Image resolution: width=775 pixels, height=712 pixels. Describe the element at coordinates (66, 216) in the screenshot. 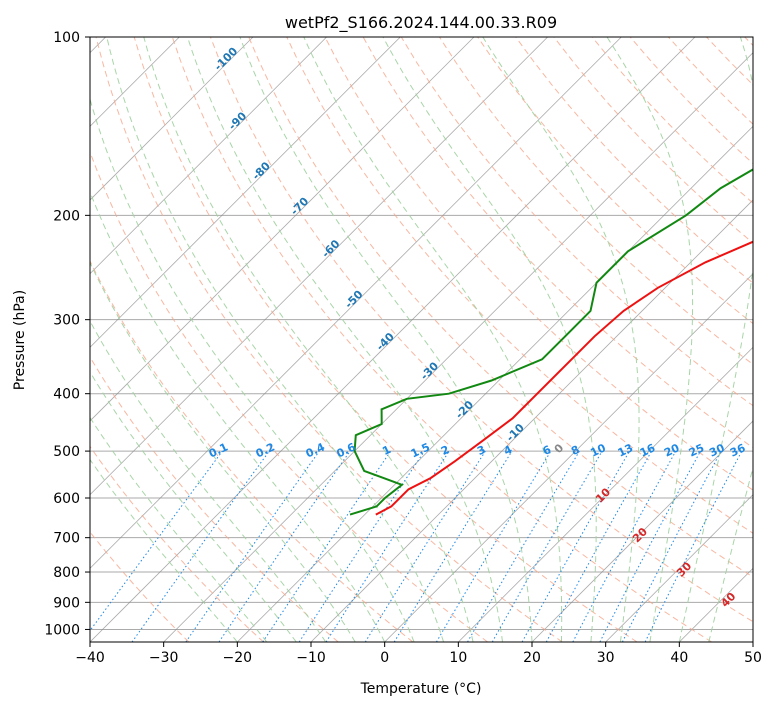

I see `y-tick-label: 200` at that location.